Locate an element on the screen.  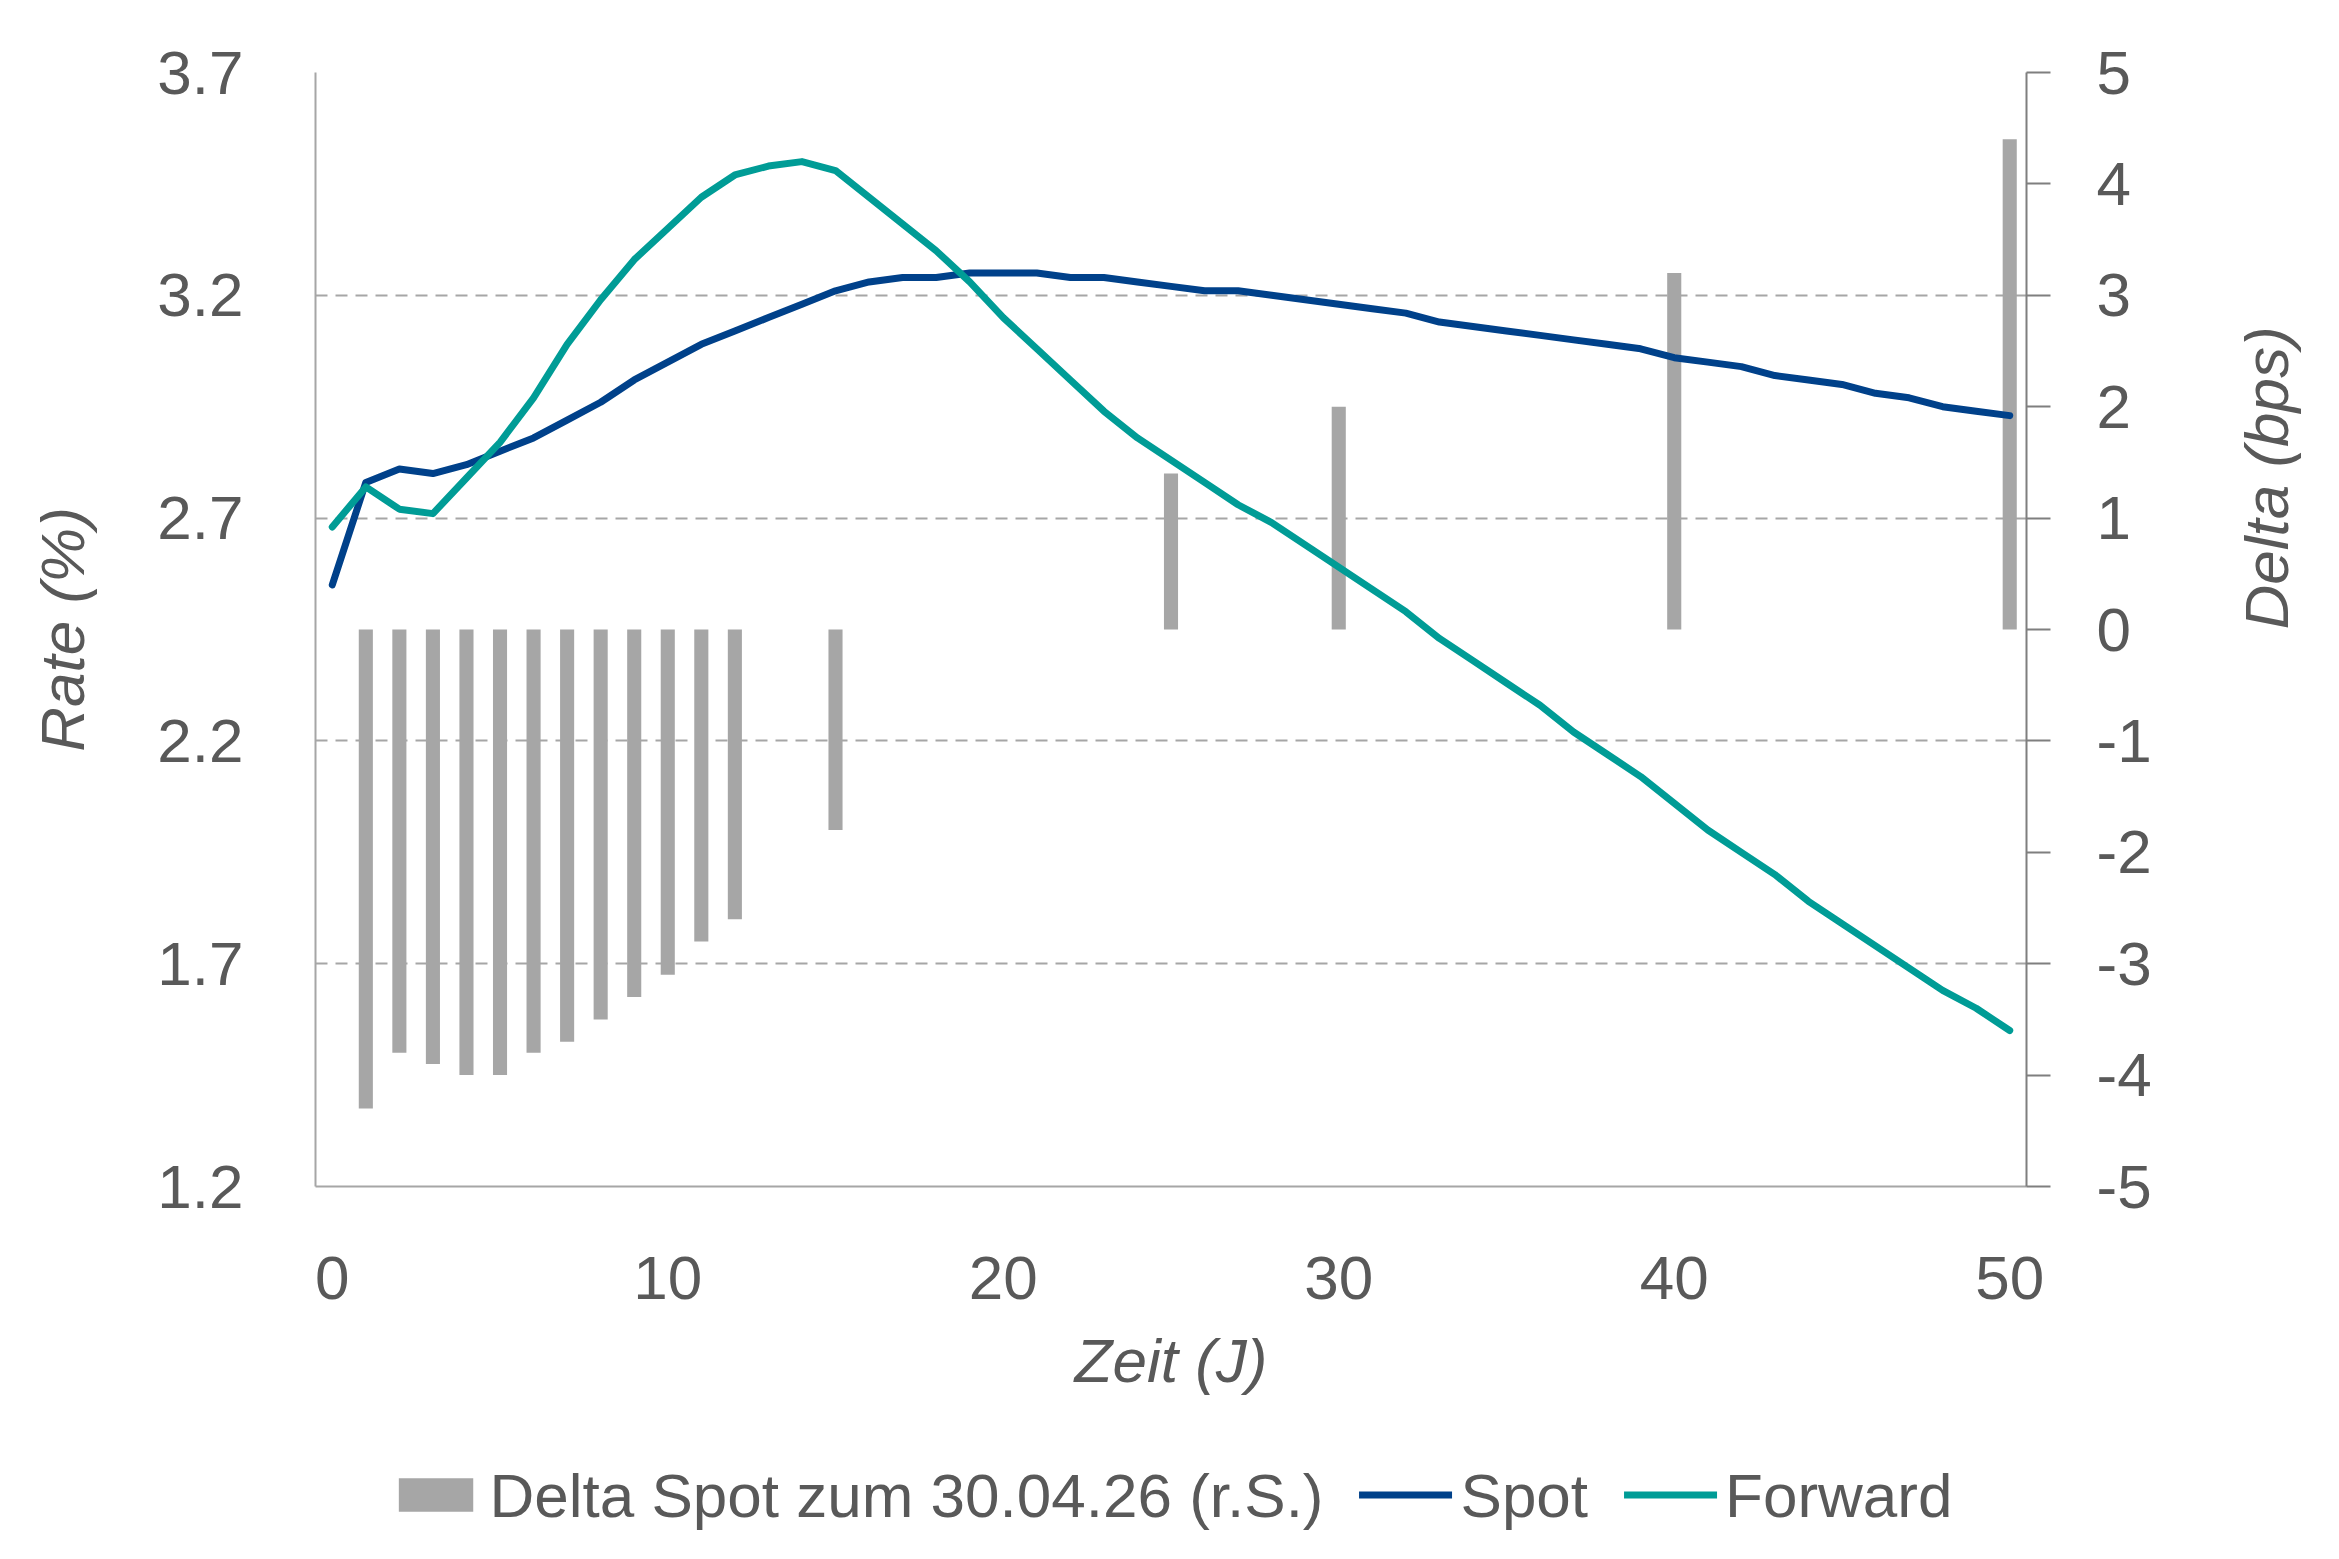
x-tick-label: 40 is located at coordinates (1674, 1277).